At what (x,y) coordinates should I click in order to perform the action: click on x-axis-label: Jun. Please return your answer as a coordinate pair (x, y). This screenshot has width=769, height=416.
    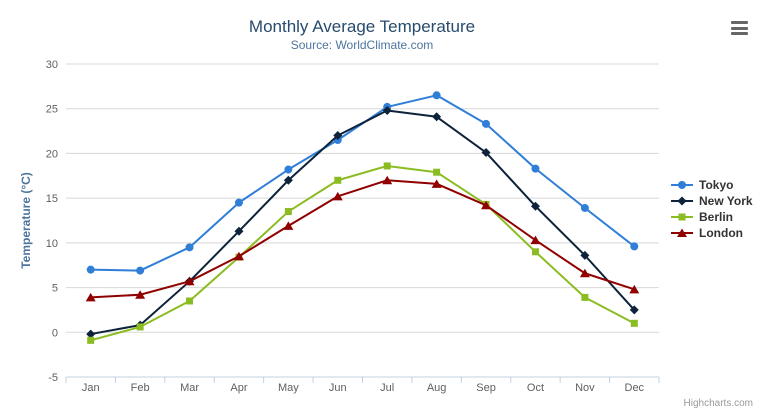
    Looking at the image, I should click on (338, 388).